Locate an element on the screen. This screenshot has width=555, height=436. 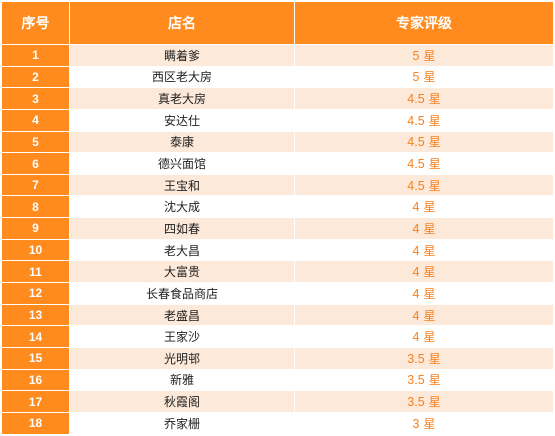
row-index: 12 is located at coordinates (35, 293).